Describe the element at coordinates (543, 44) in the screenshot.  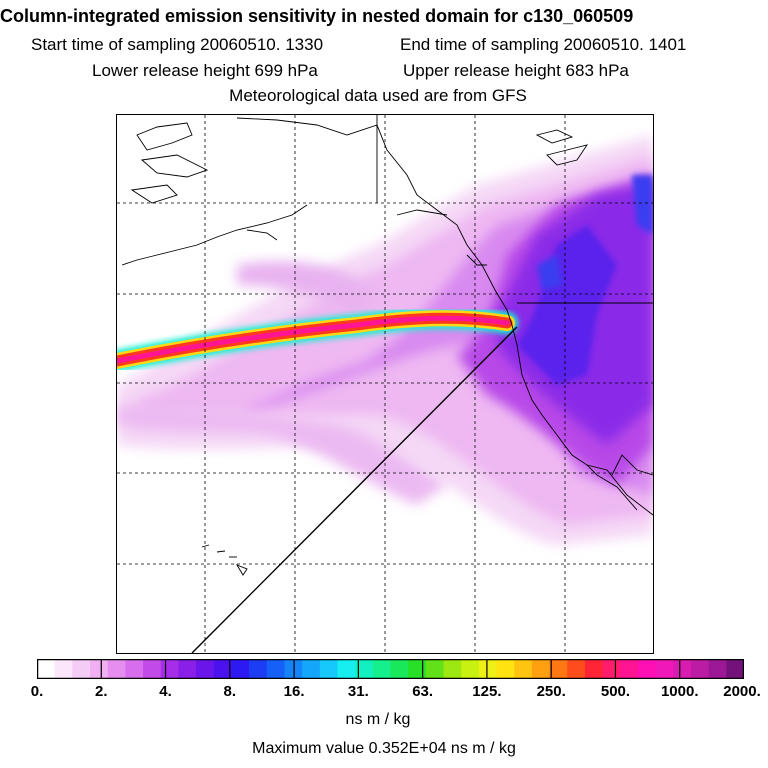
I see `end-time-label: End time of sampling 20060510. 1401` at that location.